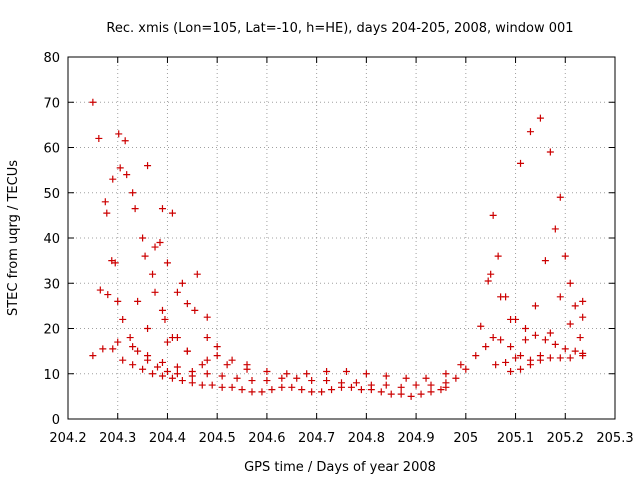 The image size is (640, 480). I want to click on x-tick-label: 204.3, so click(117, 438).